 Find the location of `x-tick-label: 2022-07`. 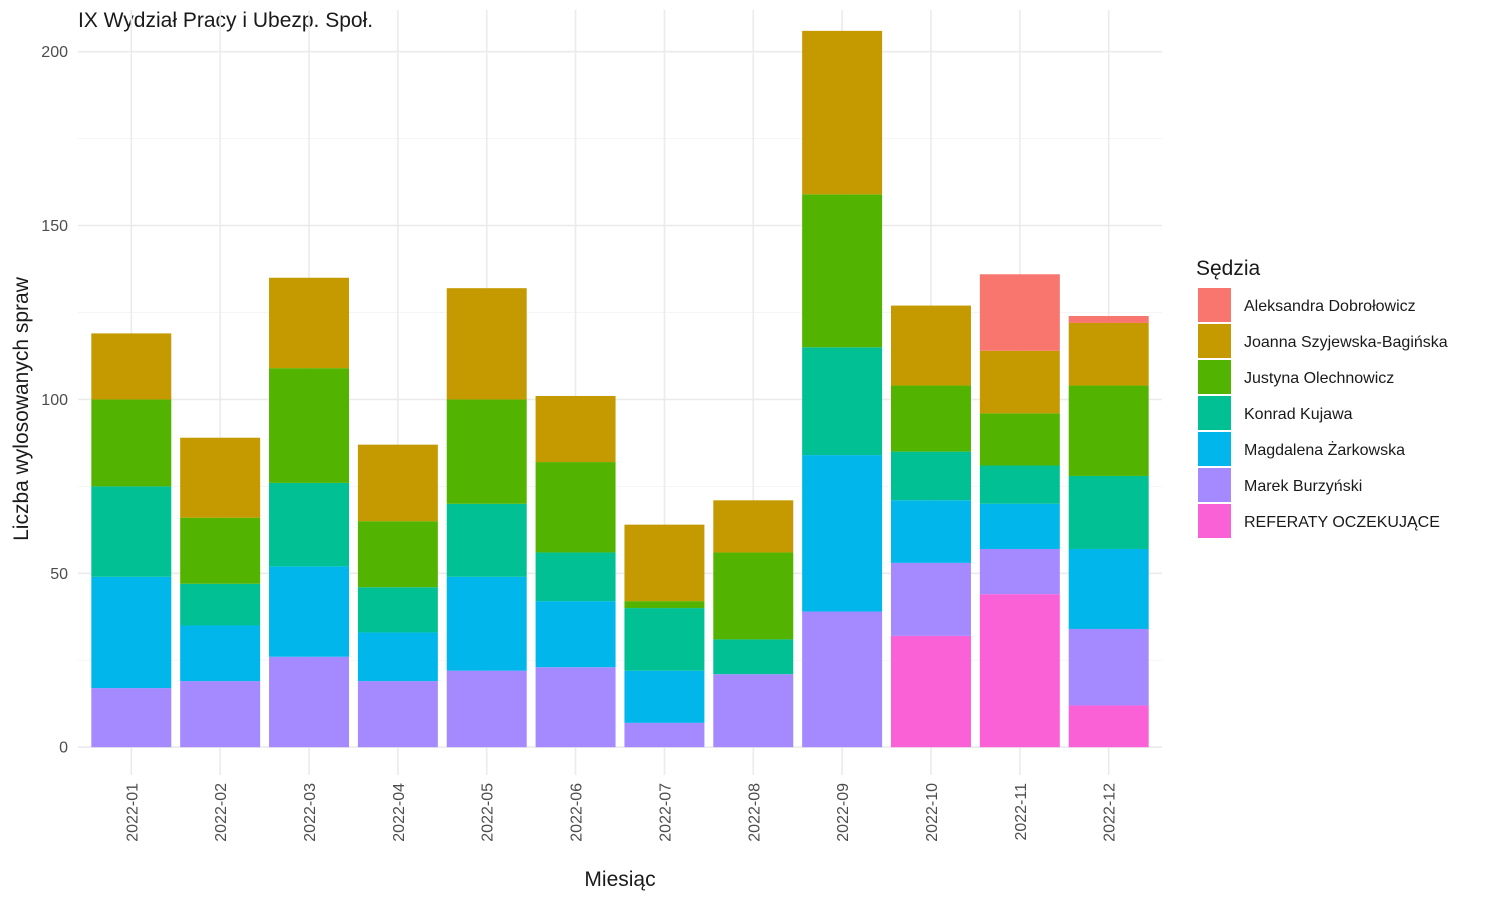

x-tick-label: 2022-07 is located at coordinates (665, 812).